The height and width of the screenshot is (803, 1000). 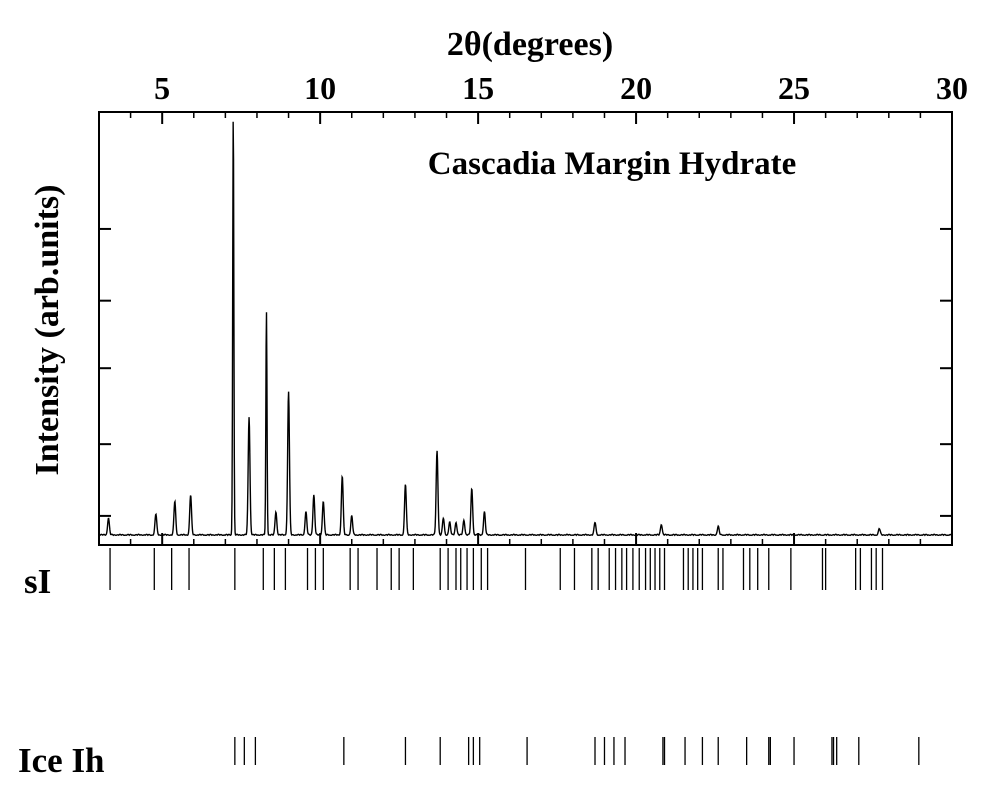 I want to click on x-tick-label-30: 30, so click(x=952, y=88).